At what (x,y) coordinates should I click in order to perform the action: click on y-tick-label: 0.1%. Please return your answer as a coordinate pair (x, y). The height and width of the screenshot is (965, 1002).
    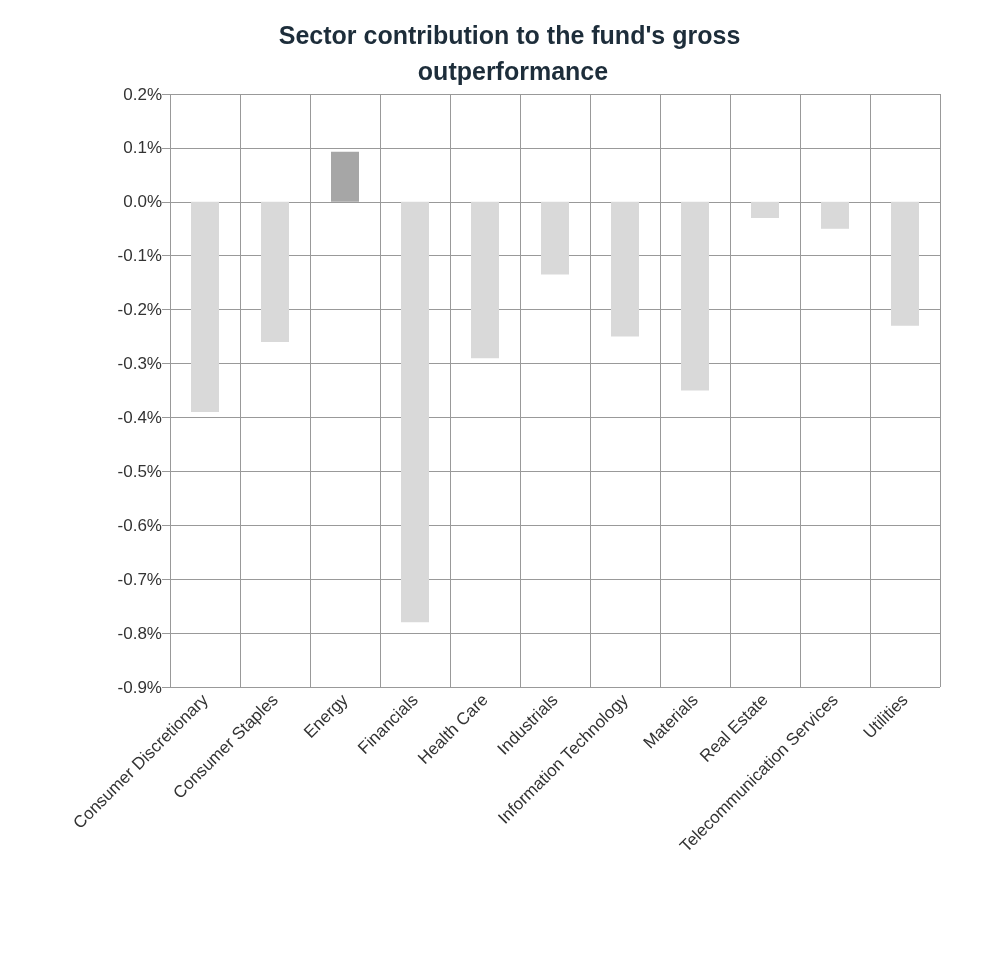
    Looking at the image, I should click on (142, 148).